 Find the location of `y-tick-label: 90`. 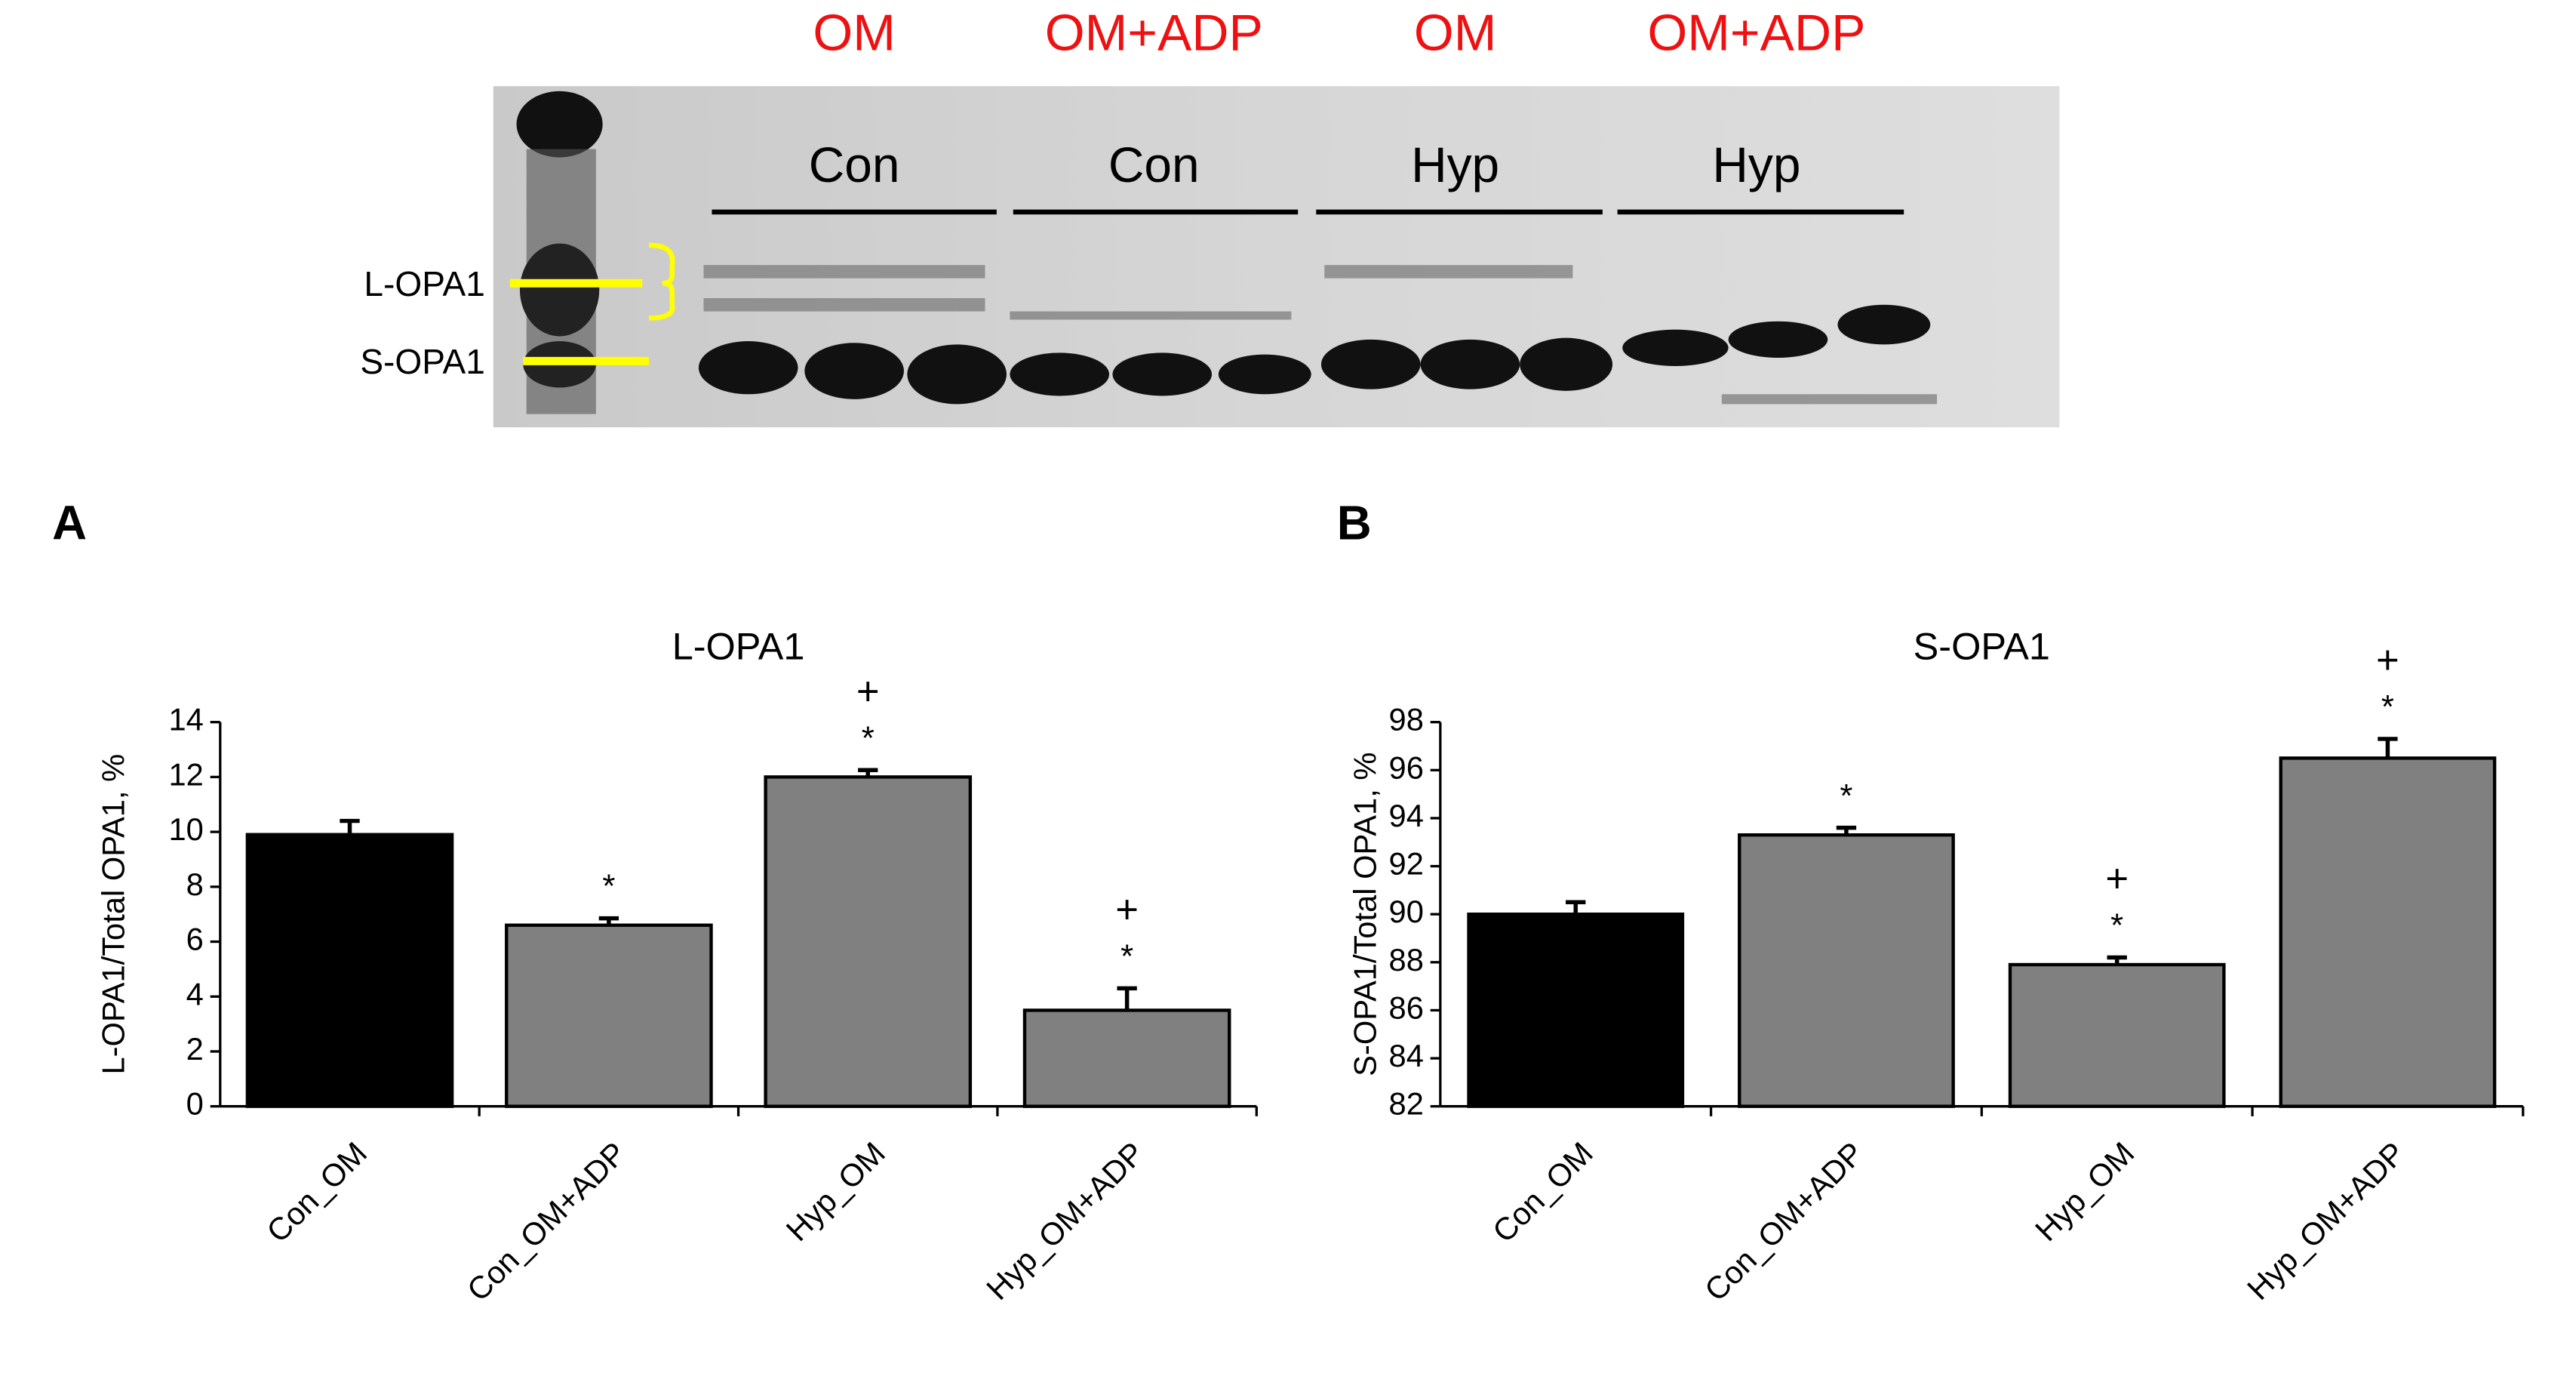

y-tick-label: 90 is located at coordinates (1406, 911).